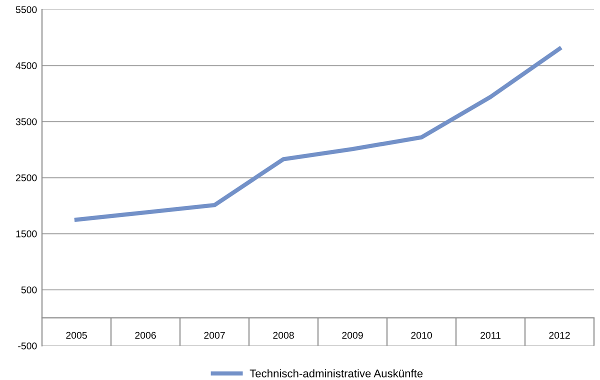  Describe the element at coordinates (29, 290) in the screenshot. I see `y-tick-label: 500` at that location.